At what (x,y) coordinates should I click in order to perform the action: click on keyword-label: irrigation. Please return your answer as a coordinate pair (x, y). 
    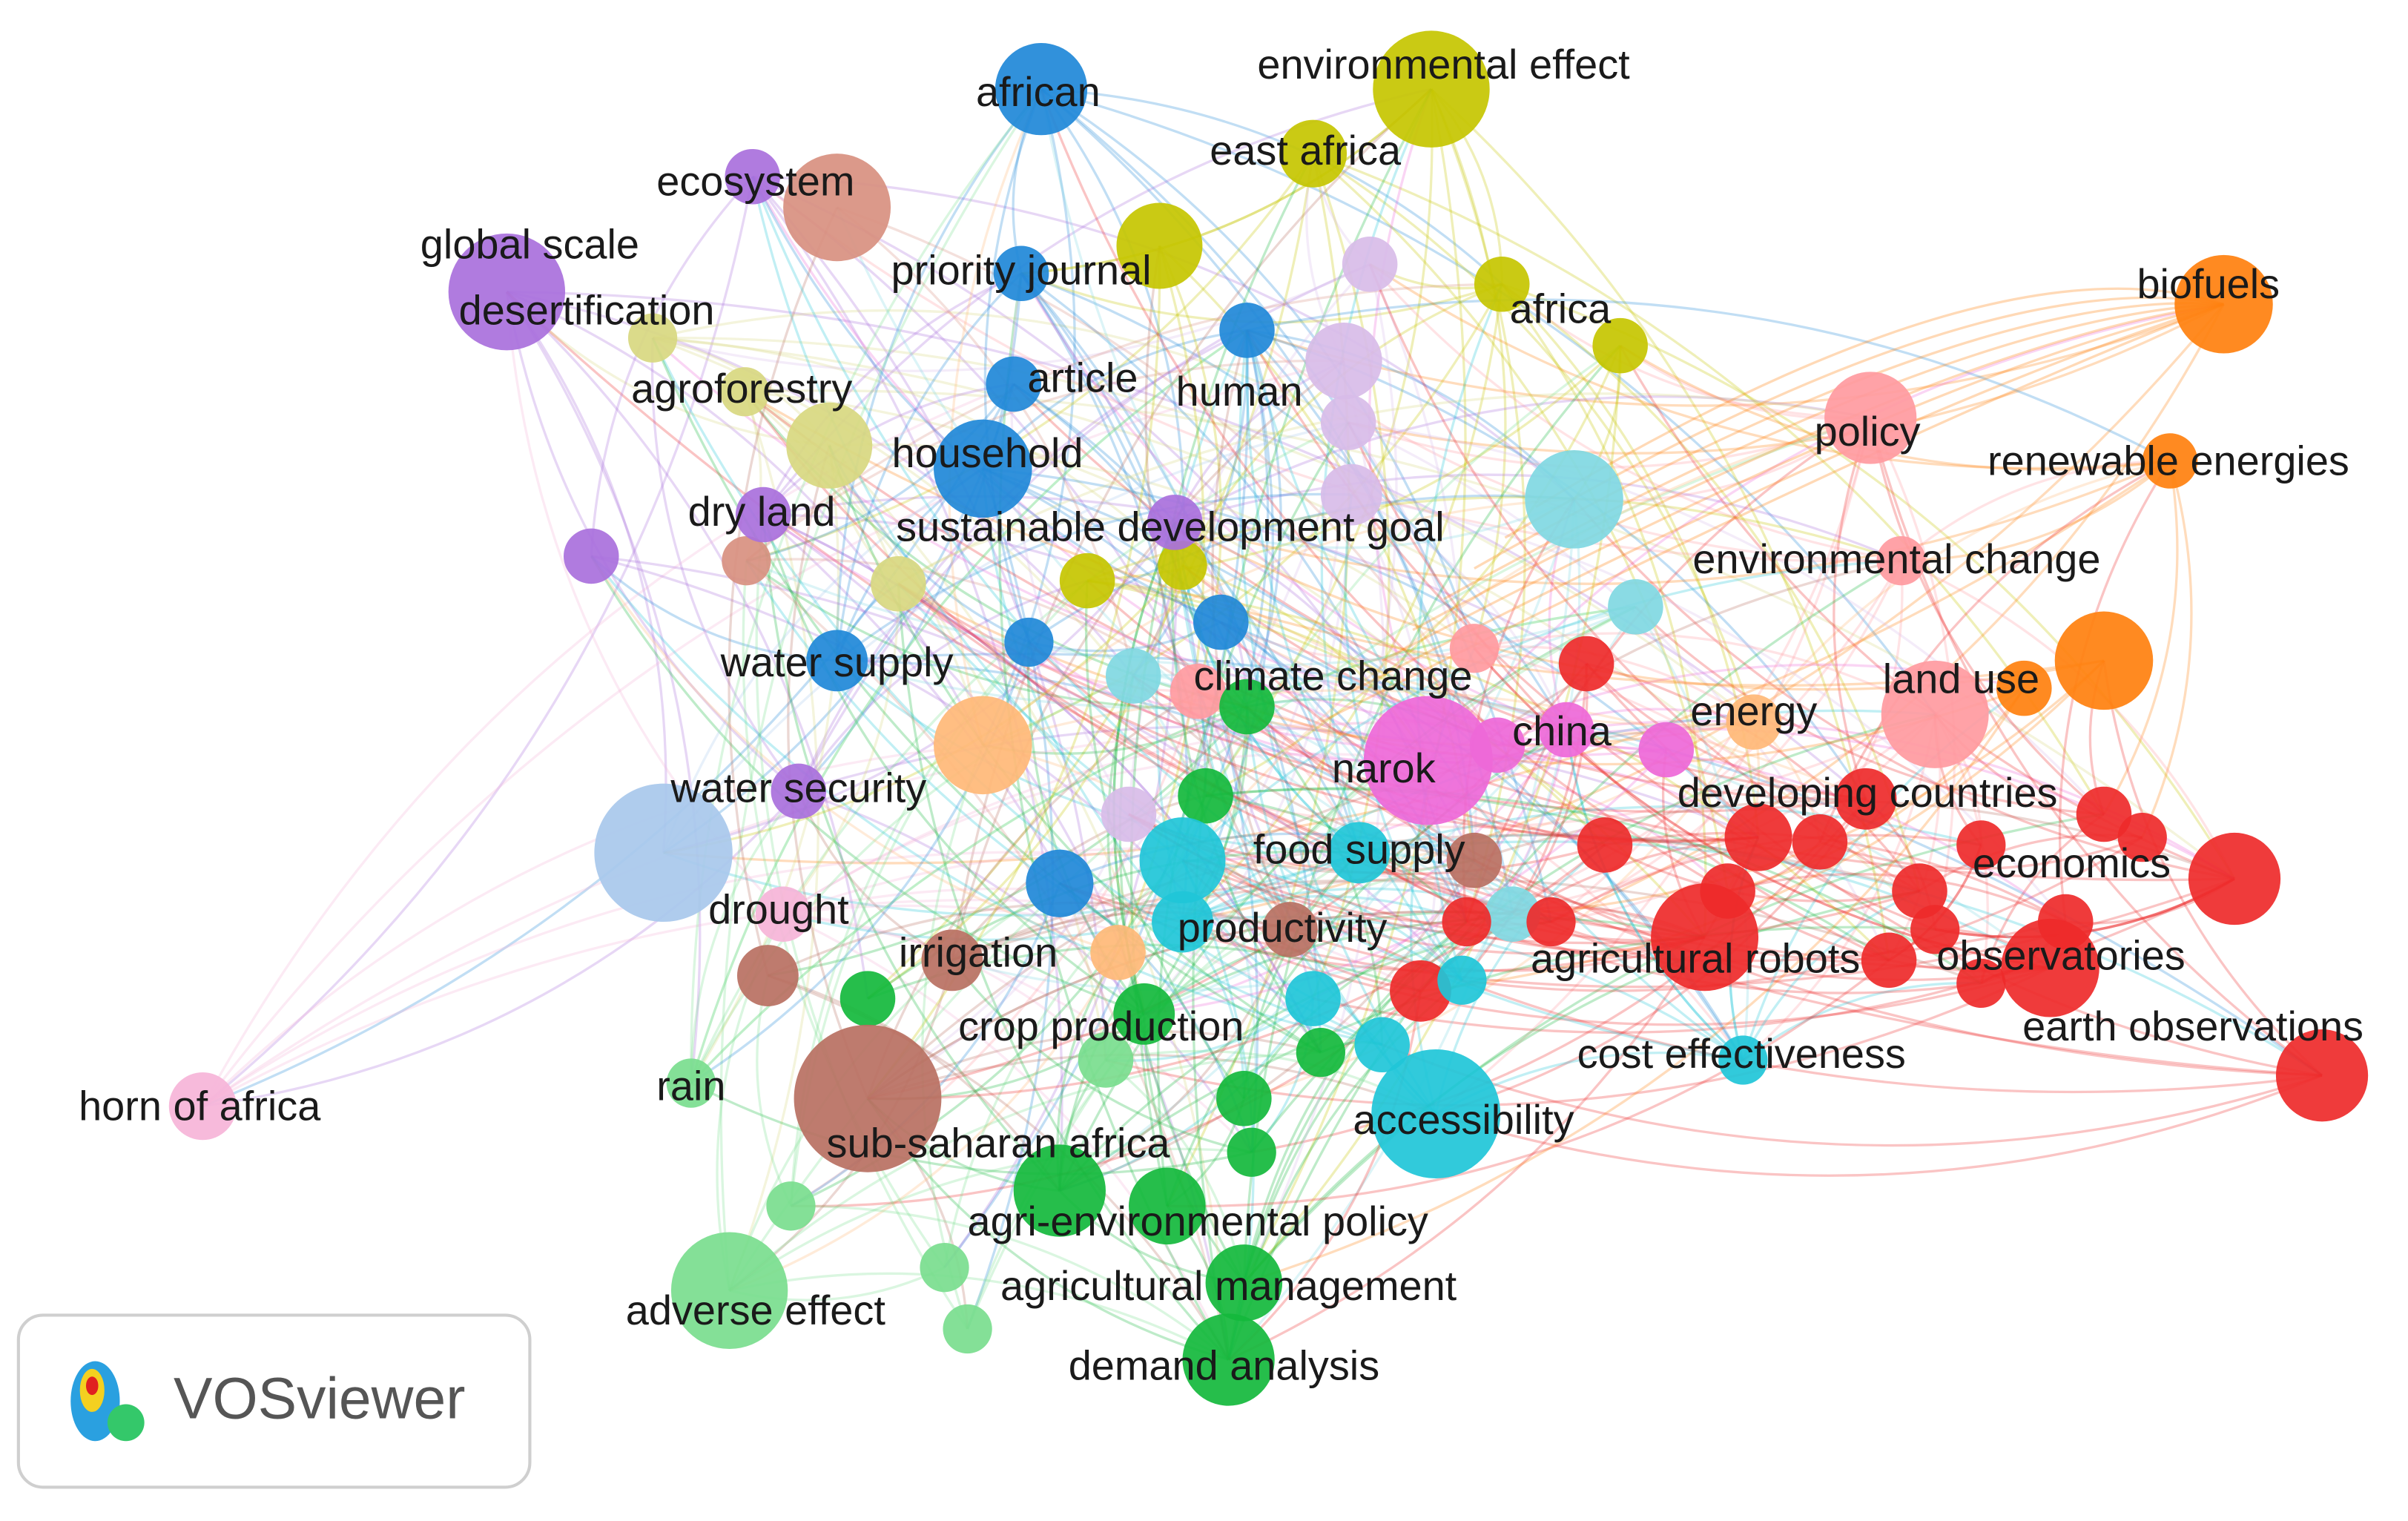
    Looking at the image, I should click on (979, 951).